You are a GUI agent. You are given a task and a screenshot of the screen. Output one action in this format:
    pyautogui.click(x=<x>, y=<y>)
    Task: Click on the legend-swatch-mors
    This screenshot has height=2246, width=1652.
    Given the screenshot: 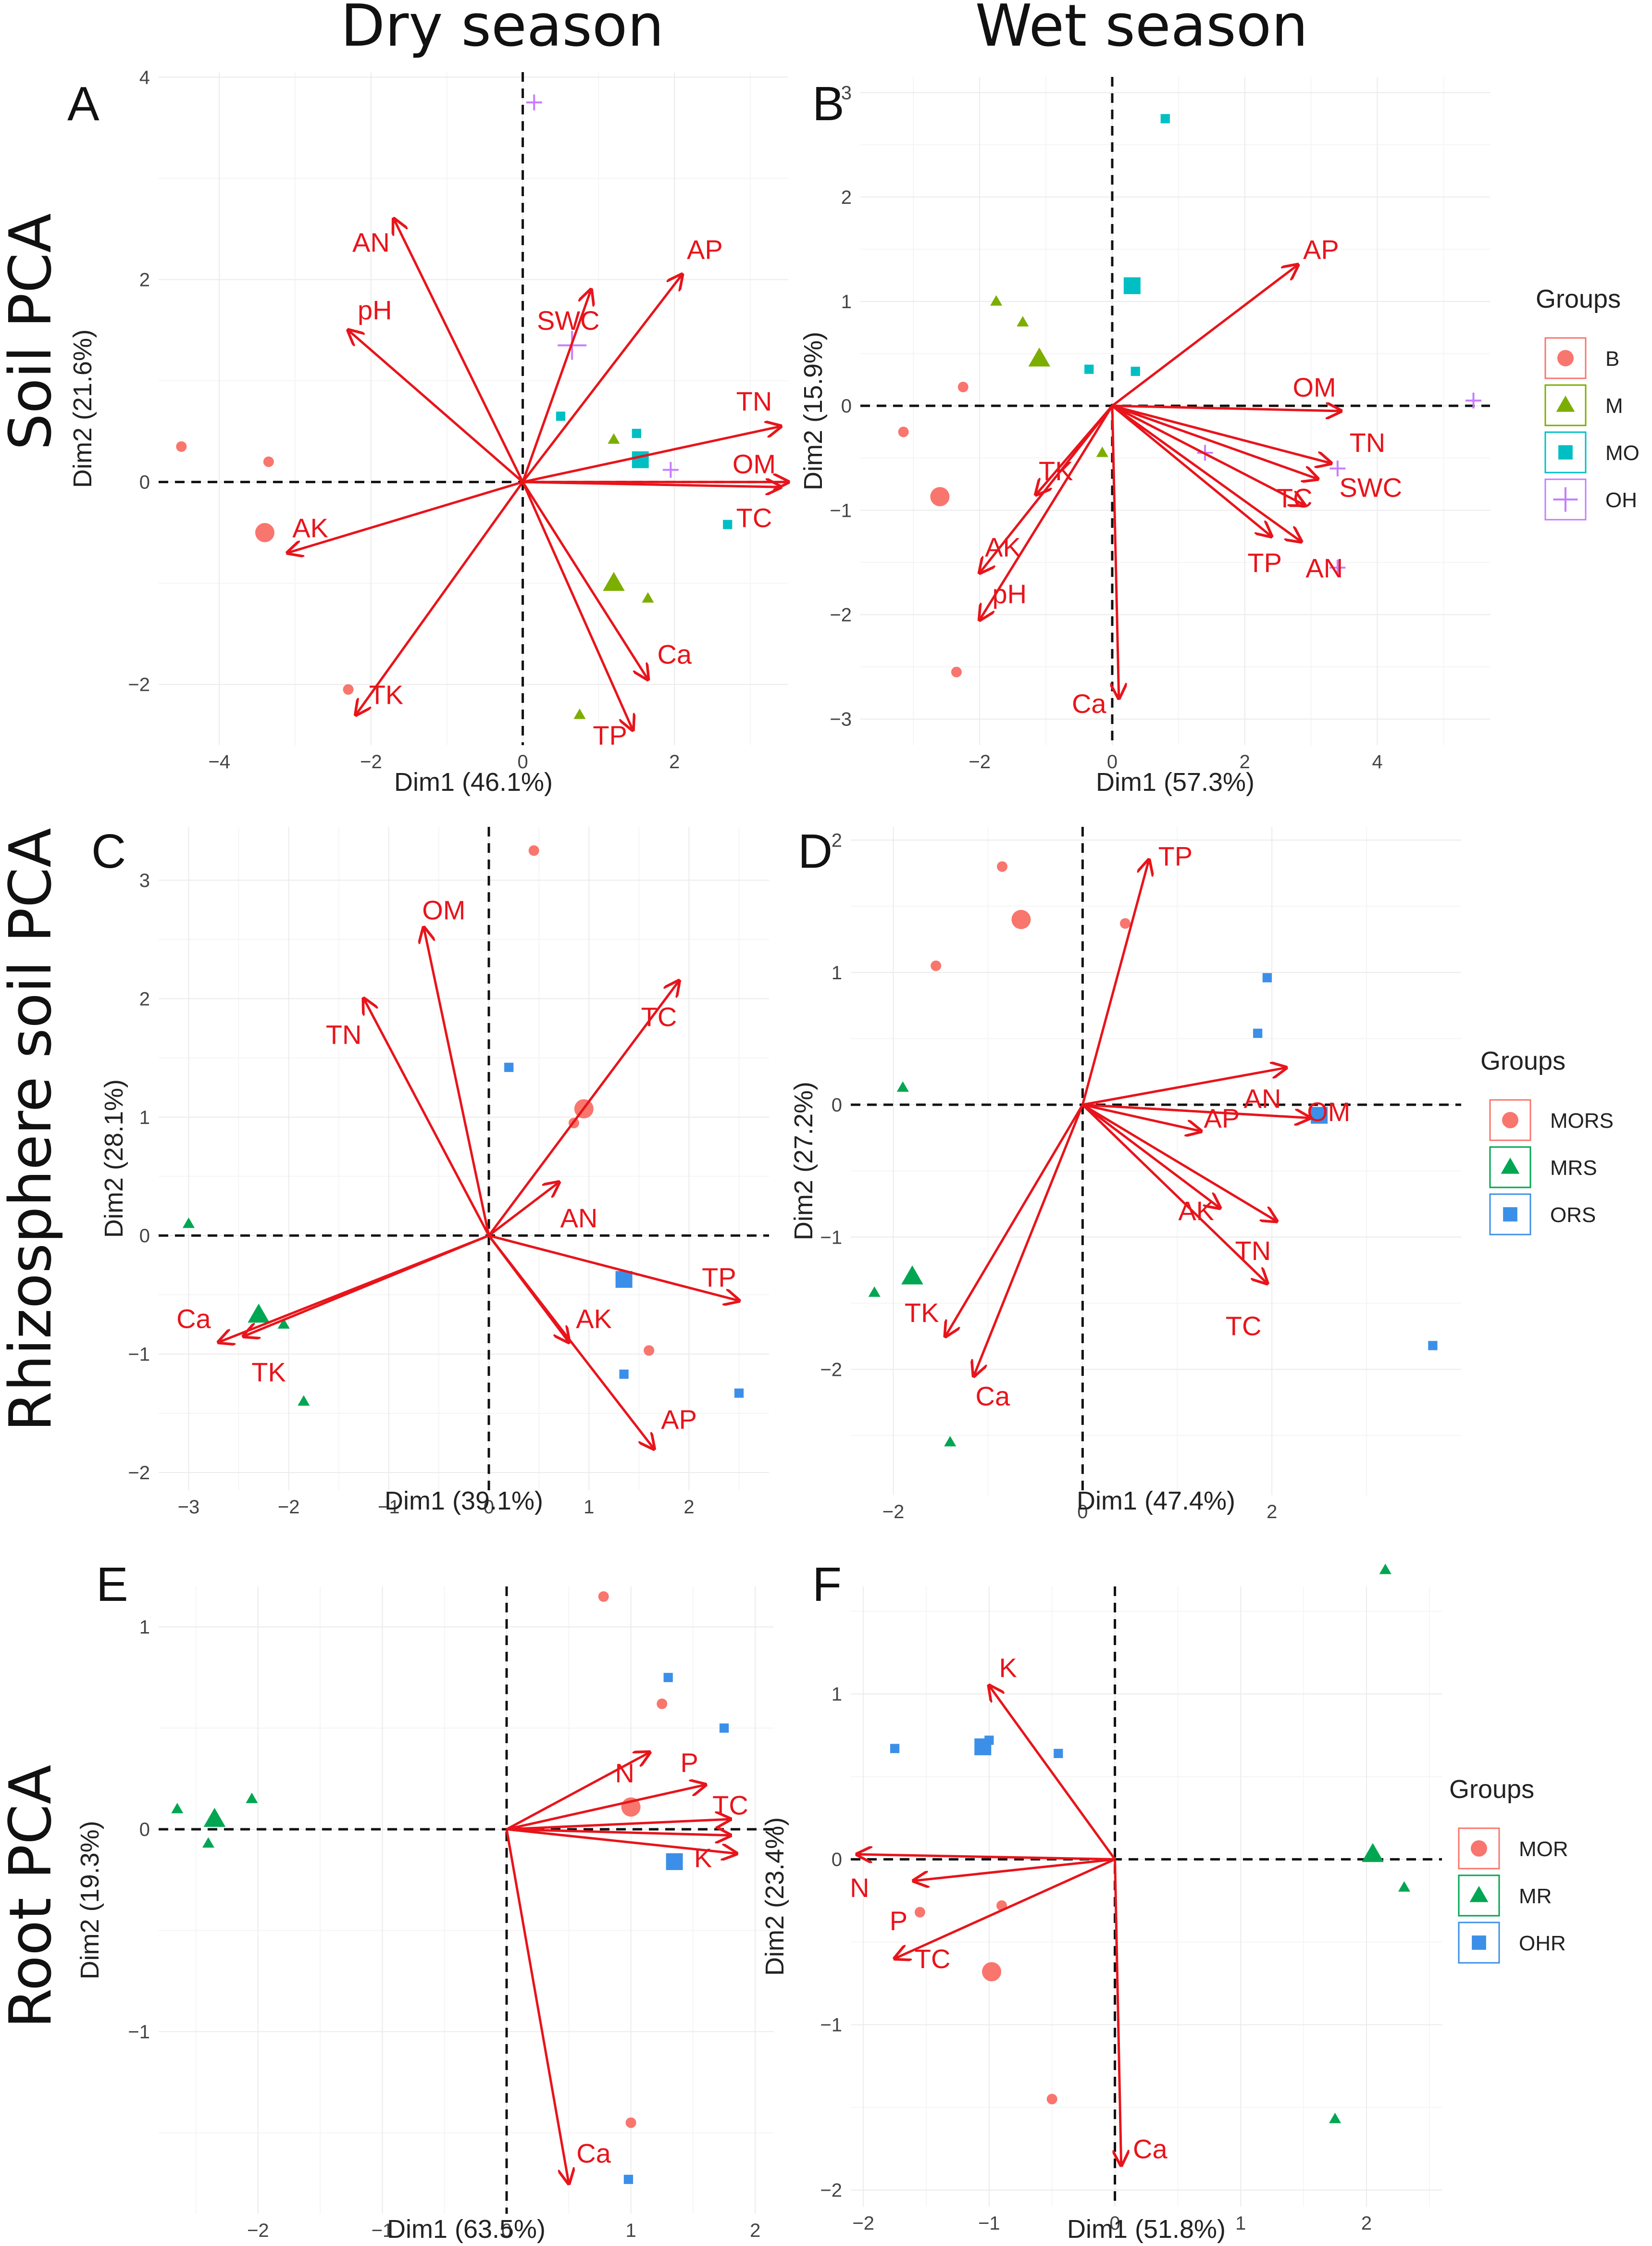 What is the action you would take?
    pyautogui.click(x=1510, y=1120)
    